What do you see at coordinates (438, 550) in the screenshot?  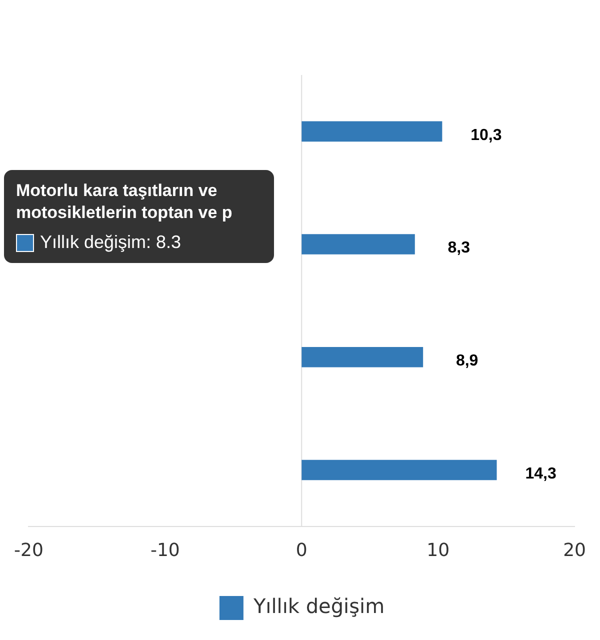 I see `x-tick-label: 10` at bounding box center [438, 550].